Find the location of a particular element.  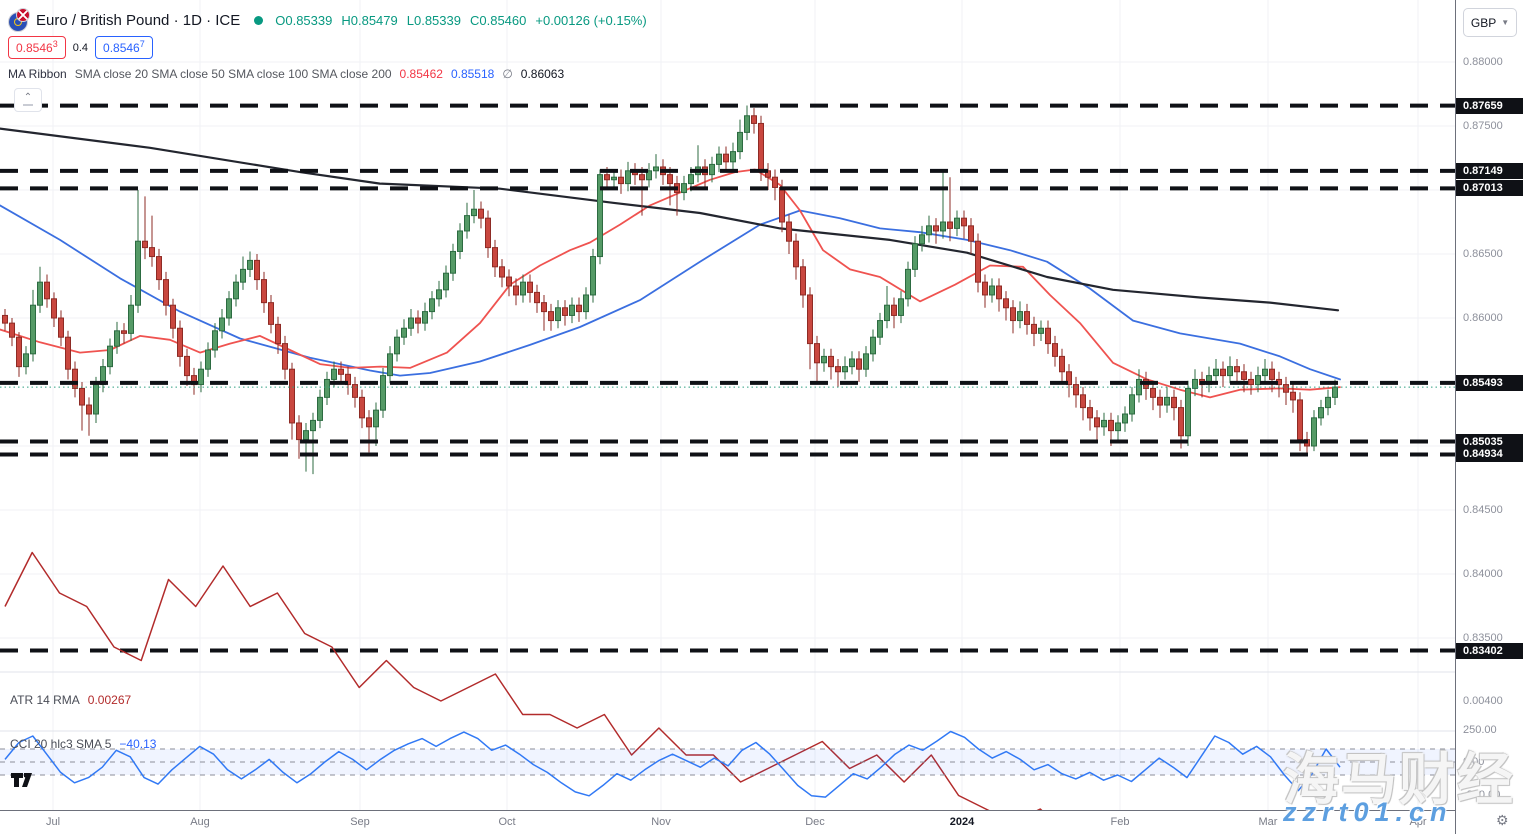

cci-indicator-legend: CCI 20 hlc3 SMA 5 −40.13 is located at coordinates (83, 744).